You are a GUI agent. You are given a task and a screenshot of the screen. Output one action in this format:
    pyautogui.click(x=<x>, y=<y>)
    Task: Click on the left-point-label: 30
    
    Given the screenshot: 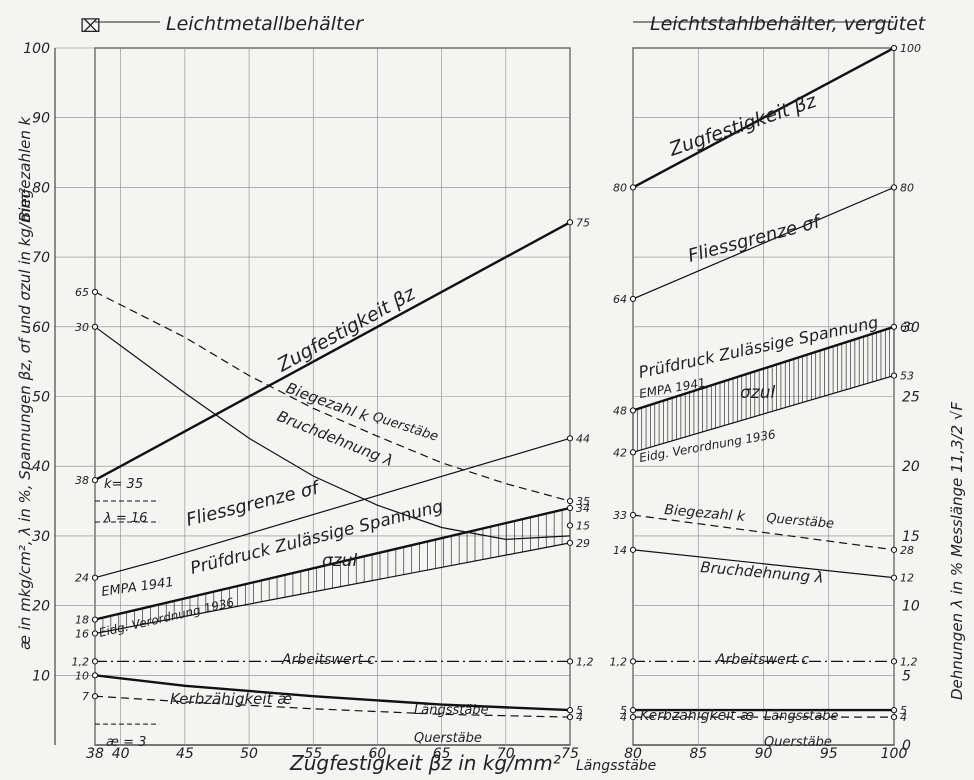 What is the action you would take?
    pyautogui.click(x=82, y=327)
    